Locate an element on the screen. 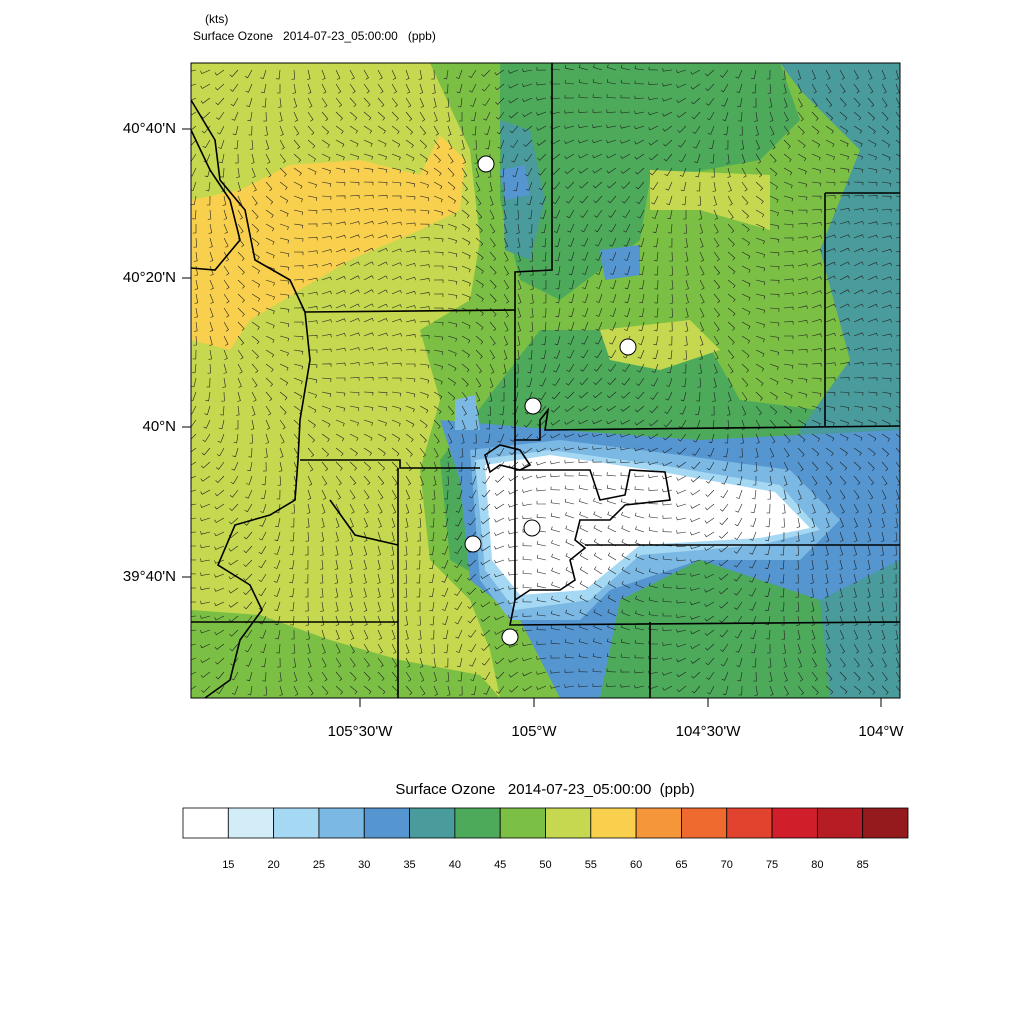 Image resolution: width=1024 pixels, height=1029 pixels. colorbar-label: 40 is located at coordinates (455, 865).